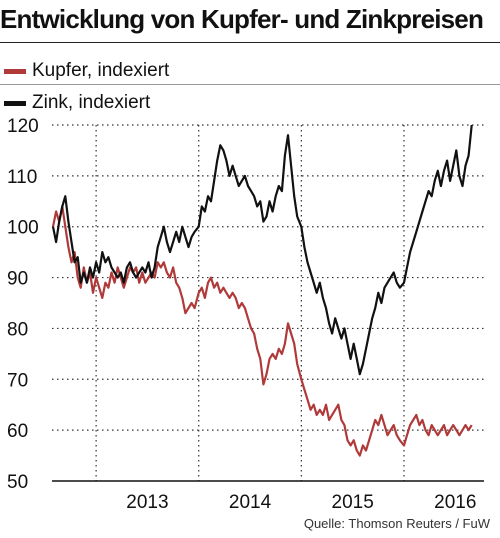 The image size is (500, 538). I want to click on y-tick-label: 60, so click(17, 431).